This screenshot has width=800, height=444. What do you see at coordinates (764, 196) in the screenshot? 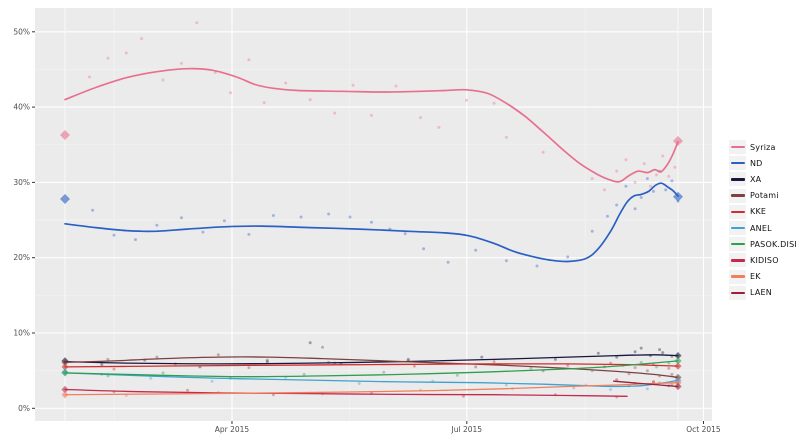
I see `legend-label: Potami` at bounding box center [764, 196].